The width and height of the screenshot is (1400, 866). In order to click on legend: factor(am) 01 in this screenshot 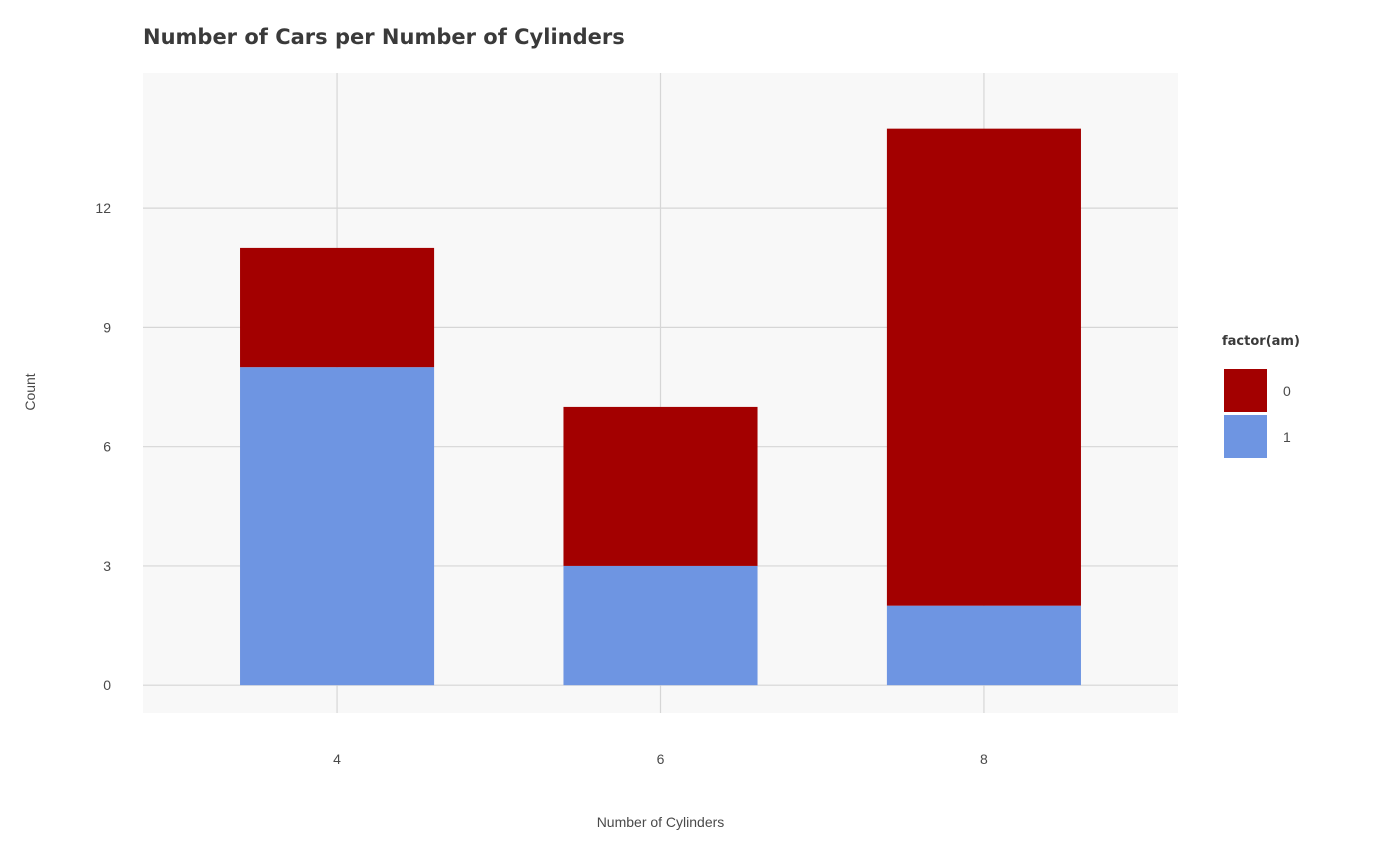, I will do `click(1261, 396)`.